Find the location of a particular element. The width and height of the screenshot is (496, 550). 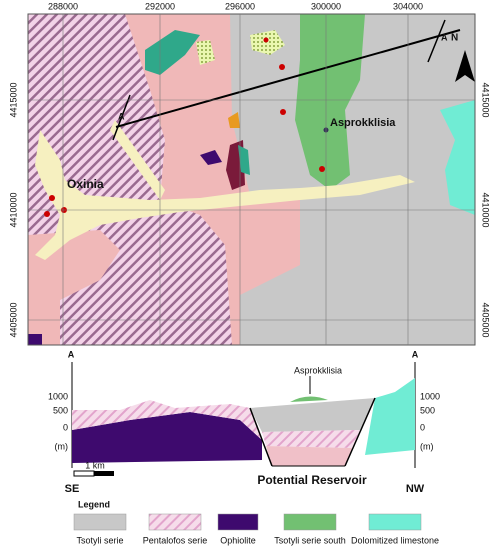

x-tick-label: 300000 is located at coordinates (326, 6).